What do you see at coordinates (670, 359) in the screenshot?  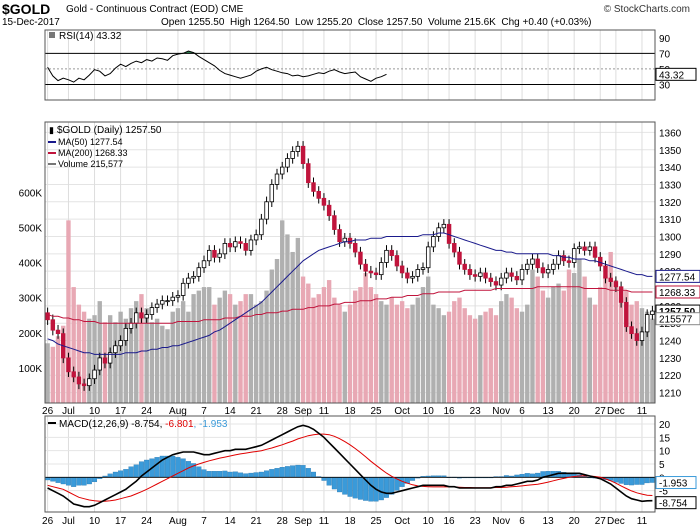 I see `price-y-tick: 1230` at bounding box center [670, 359].